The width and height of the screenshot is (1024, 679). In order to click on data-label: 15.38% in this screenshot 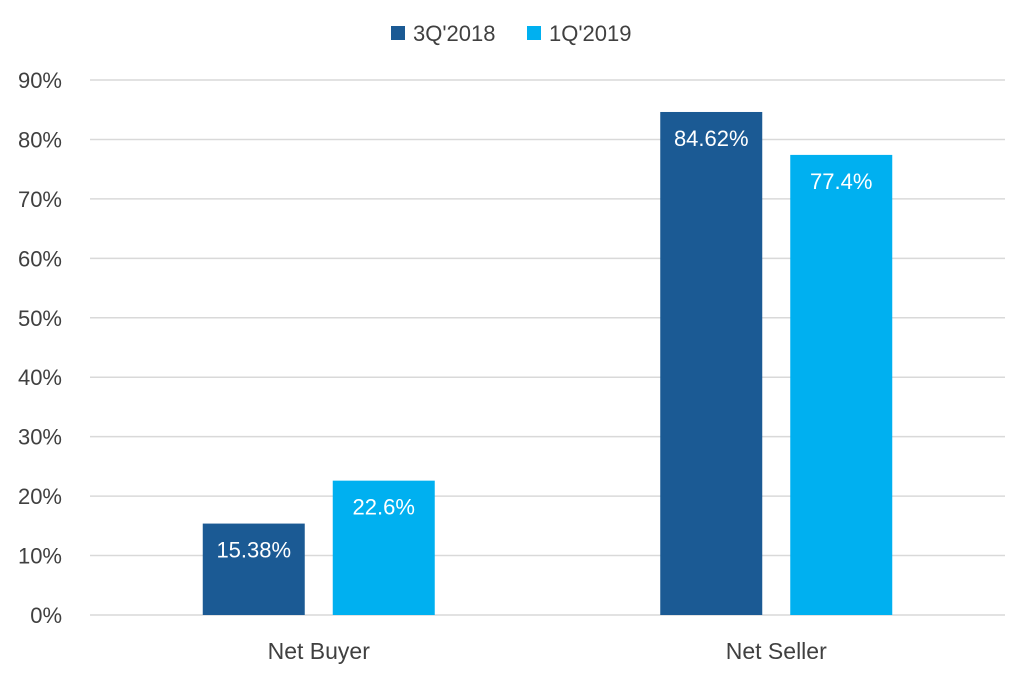, I will do `click(253, 550)`.